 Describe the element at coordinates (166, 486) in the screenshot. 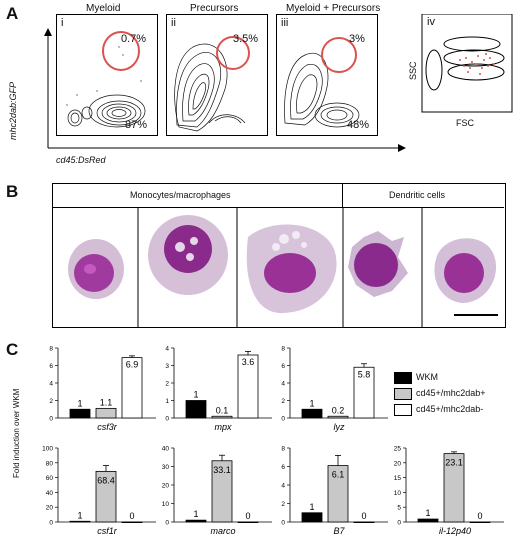

I see `y-tick-label: 20` at that location.